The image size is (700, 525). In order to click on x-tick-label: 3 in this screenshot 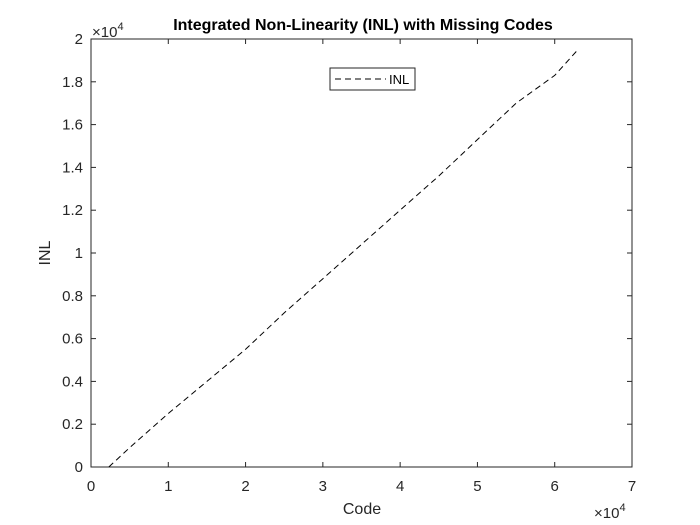, I will do `click(323, 486)`.